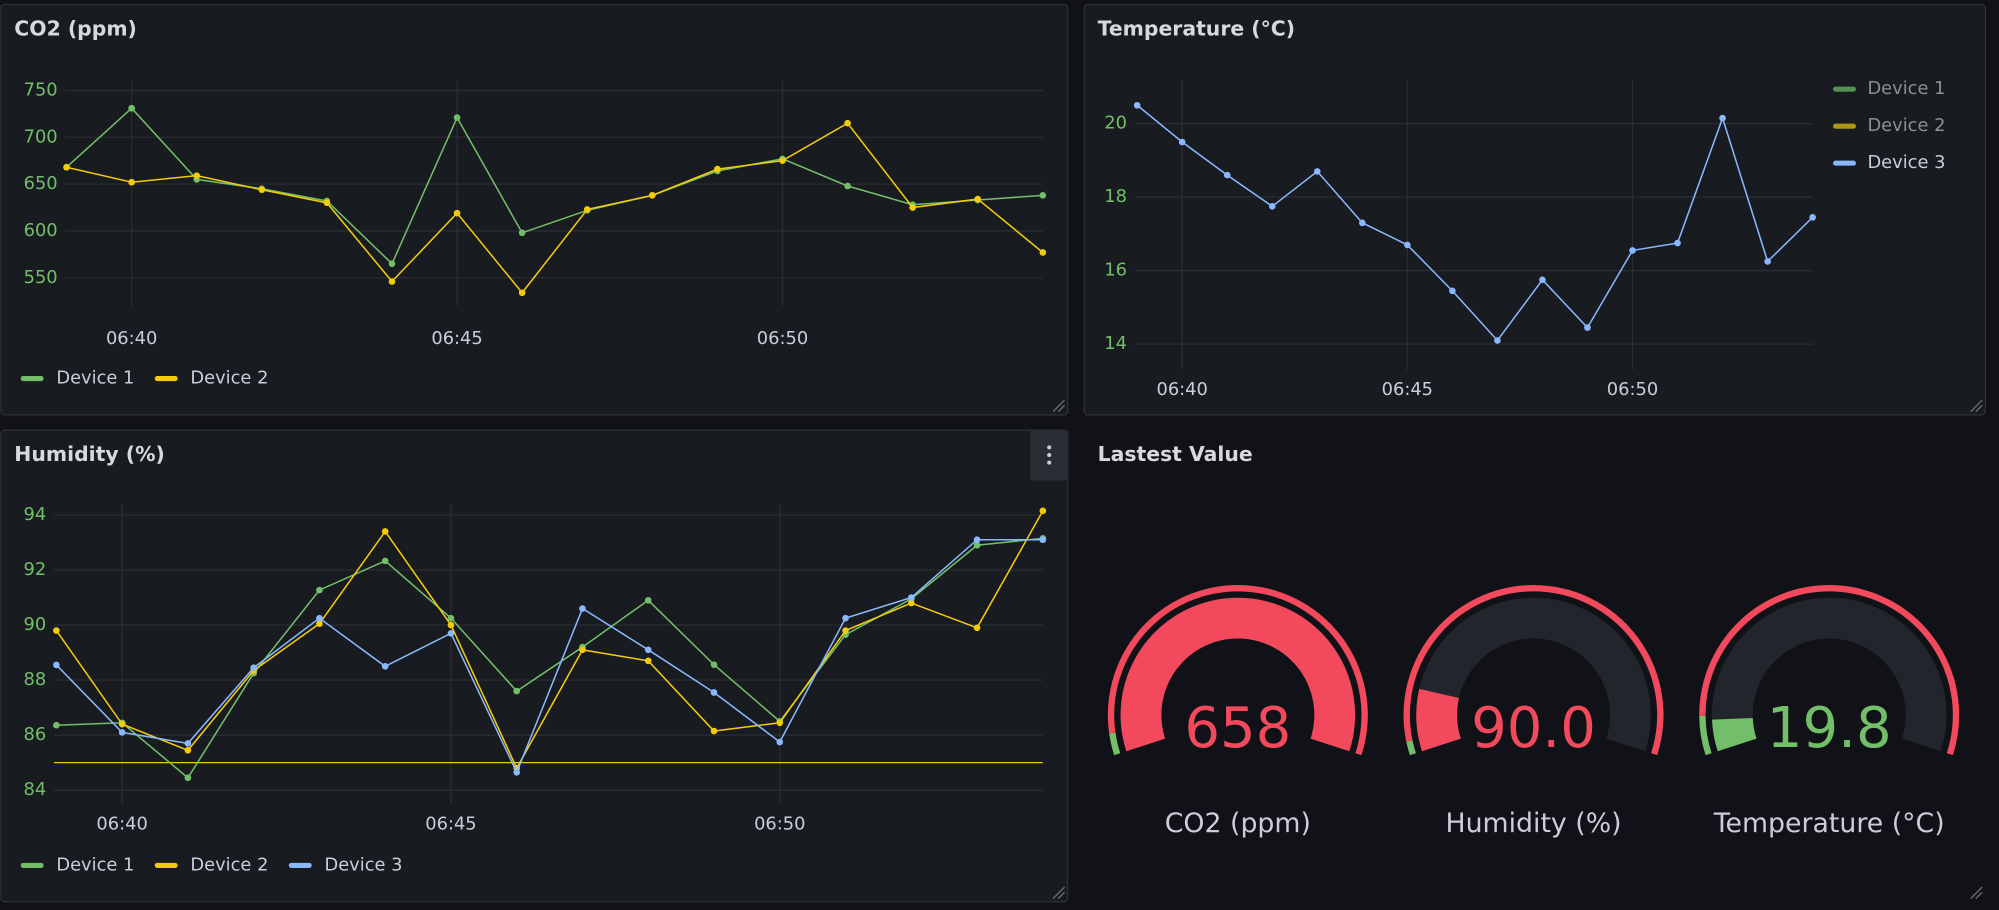 Image resolution: width=1999 pixels, height=910 pixels. Describe the element at coordinates (1829, 728) in the screenshot. I see `gauge-value: 19.8` at that location.